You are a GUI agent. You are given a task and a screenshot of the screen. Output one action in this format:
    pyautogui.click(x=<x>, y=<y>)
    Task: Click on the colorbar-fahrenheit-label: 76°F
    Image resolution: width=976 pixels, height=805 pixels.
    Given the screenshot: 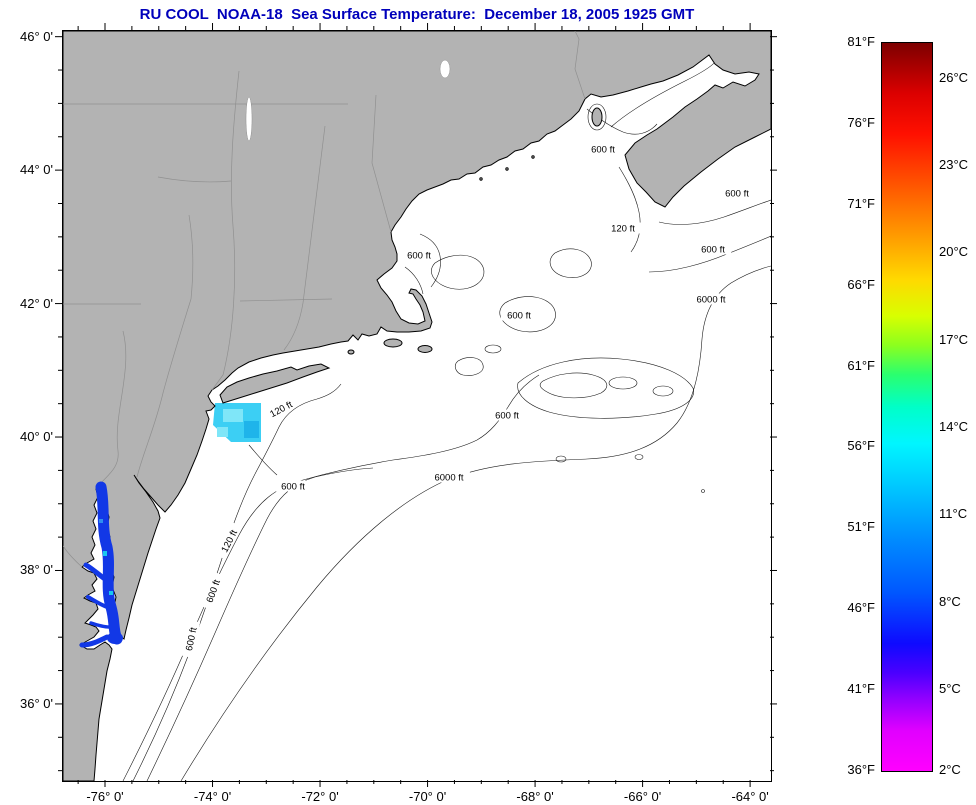 What is the action you would take?
    pyautogui.click(x=861, y=122)
    